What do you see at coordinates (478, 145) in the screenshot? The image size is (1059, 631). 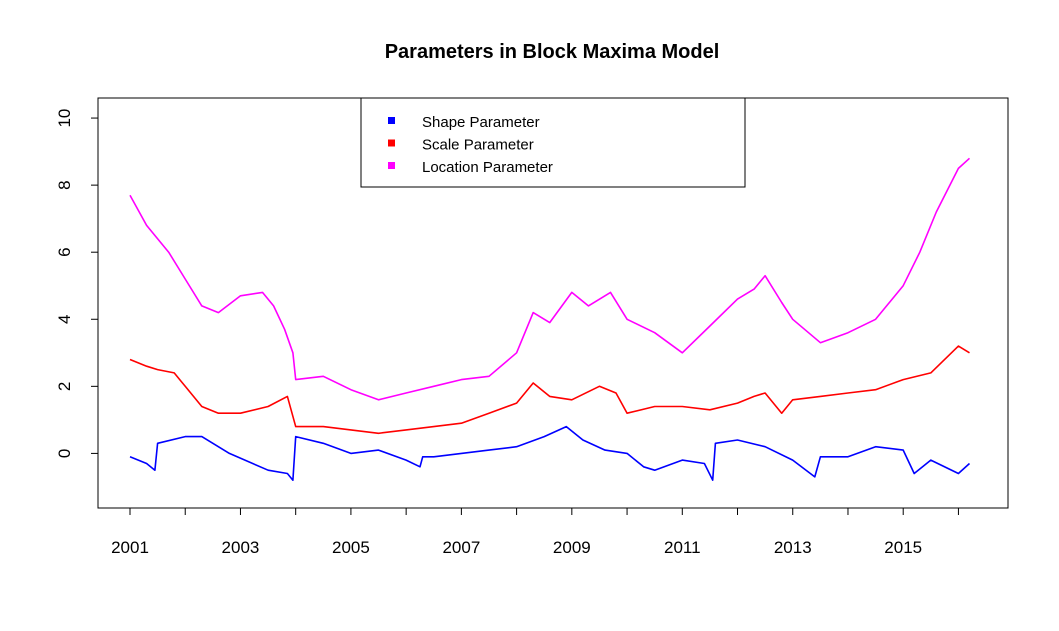 I see `legend-label-1: Scale Parameter` at bounding box center [478, 145].